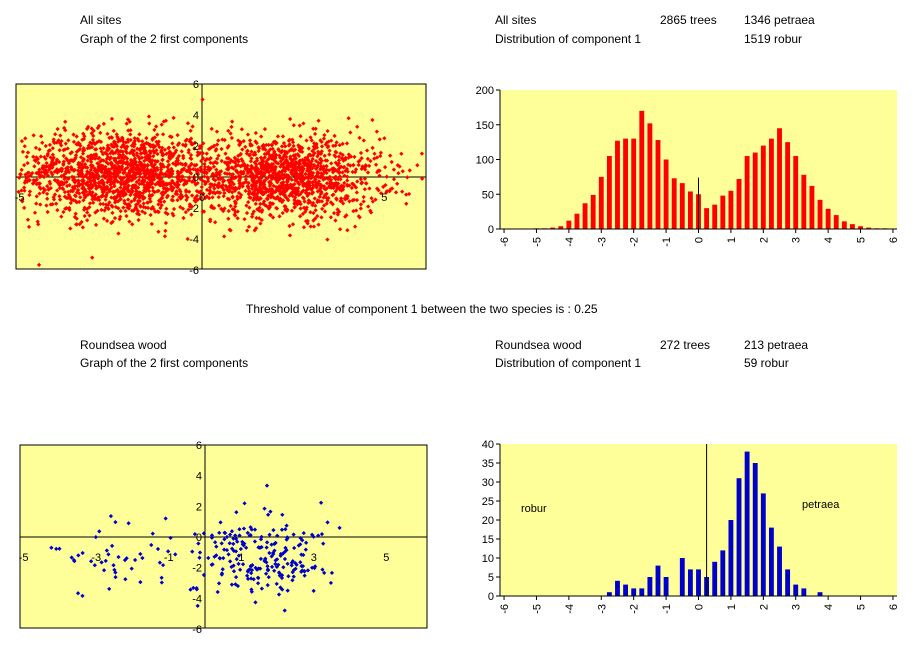 The width and height of the screenshot is (915, 658). I want to click on top-right-trees: 2865 trees, so click(688, 20).